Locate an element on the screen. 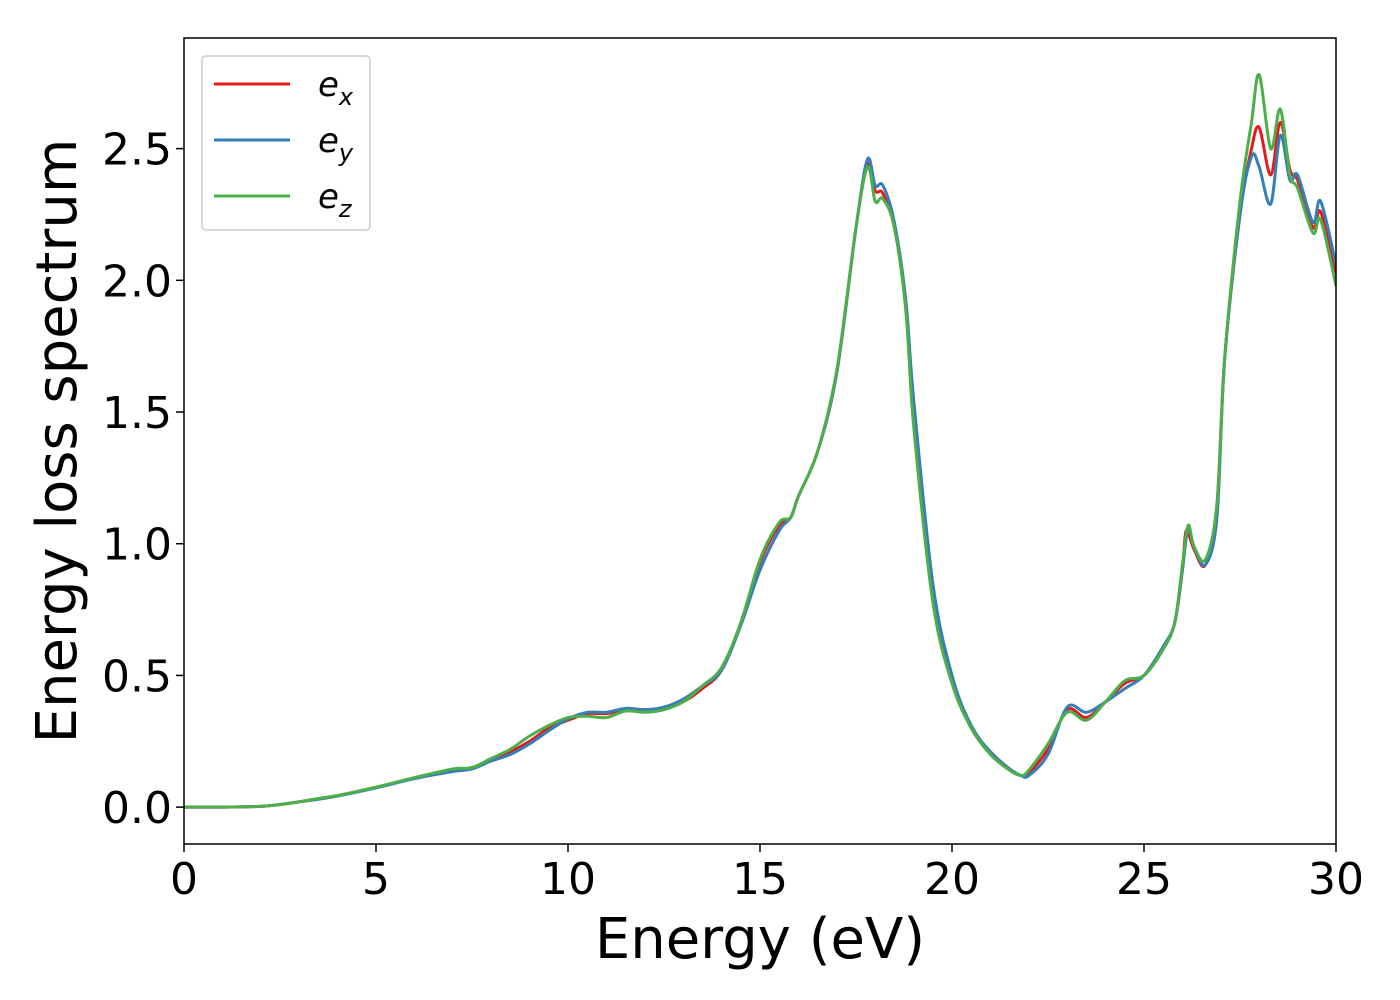 Image resolution: width=1400 pixels, height=1000 pixels. y-tick-label: 2.5 is located at coordinates (137, 150).